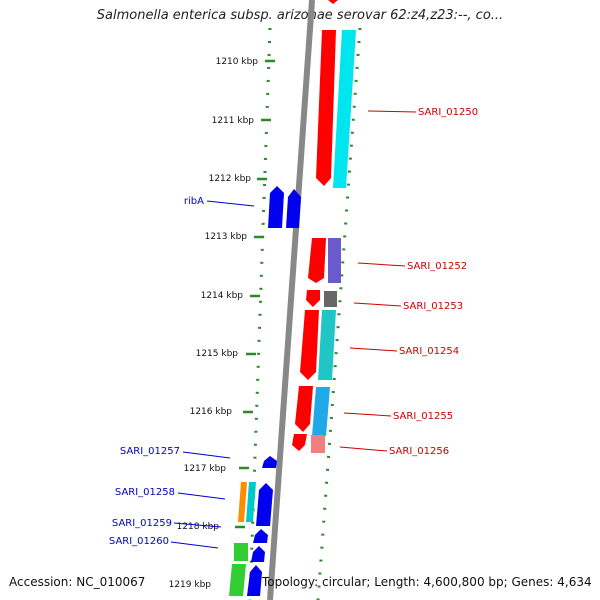  I want to click on cog-bar-bottom, so click(237, 580).